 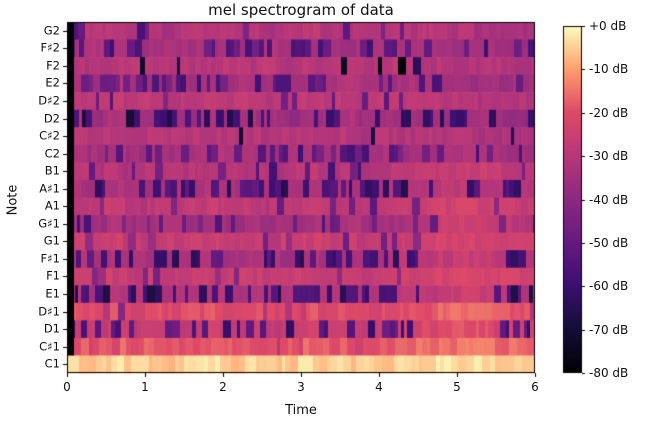 I want to click on y-tick-label: F♯1, so click(x=50, y=258).